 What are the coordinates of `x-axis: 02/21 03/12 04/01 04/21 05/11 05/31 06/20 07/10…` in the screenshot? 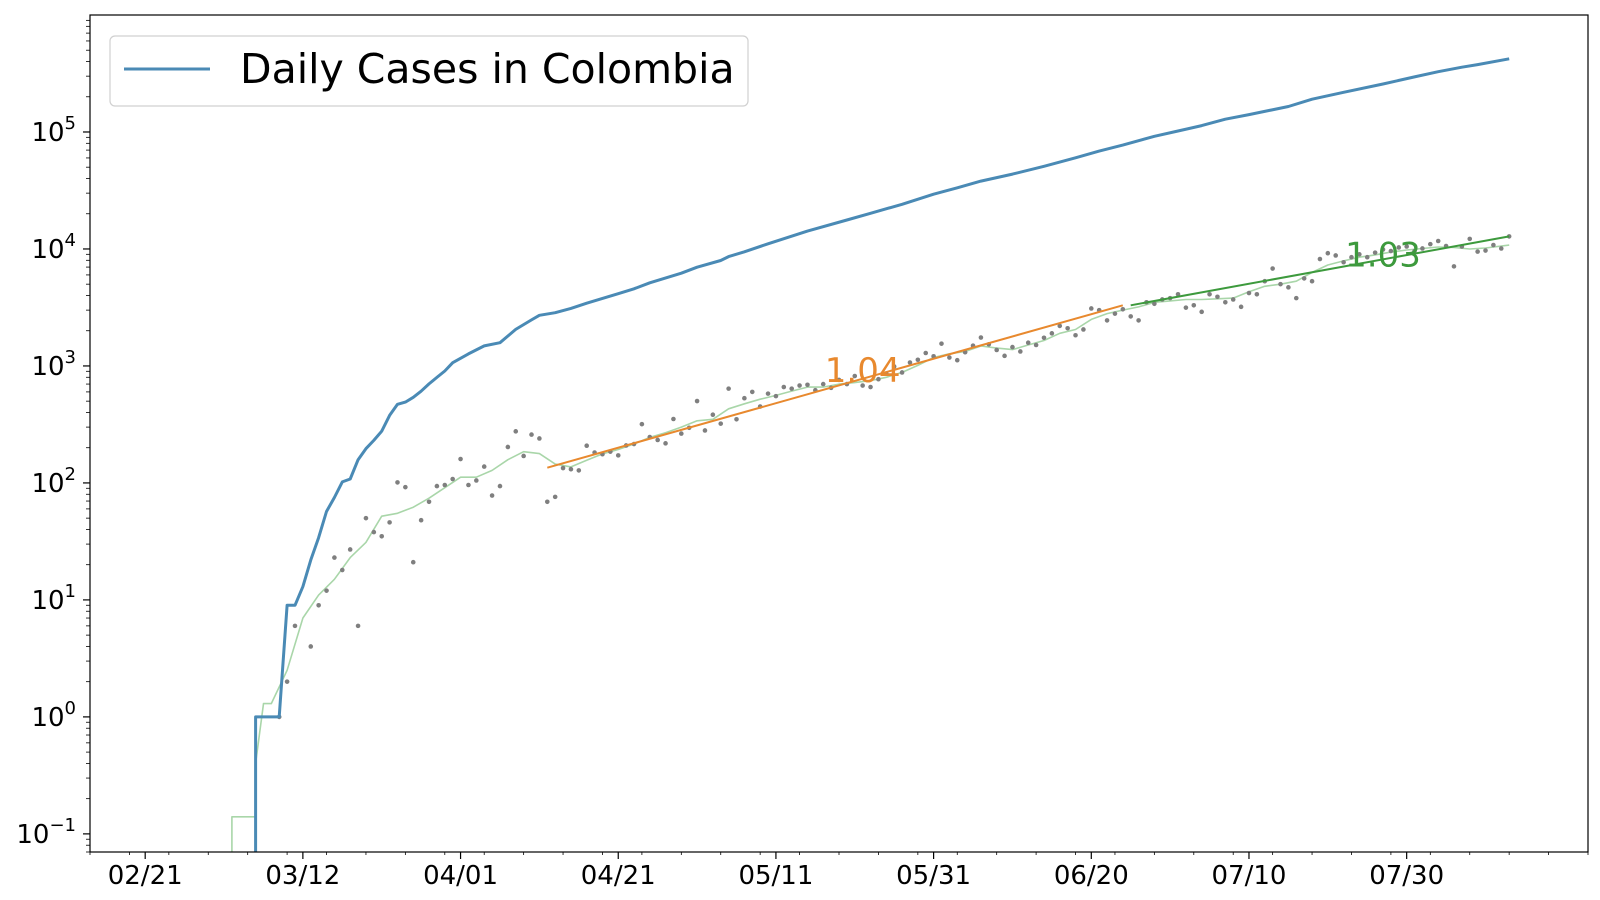 It's located at (839, 871).